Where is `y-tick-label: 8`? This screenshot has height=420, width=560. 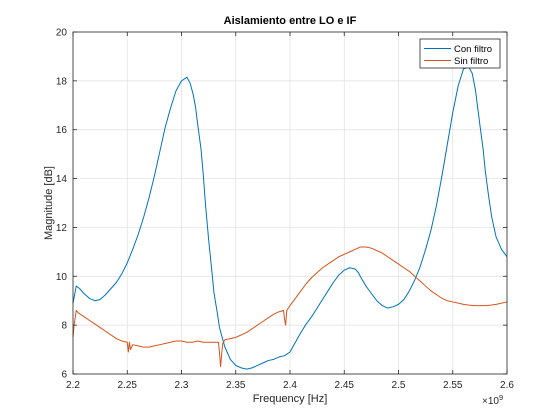
y-tick-label: 8 is located at coordinates (64, 326).